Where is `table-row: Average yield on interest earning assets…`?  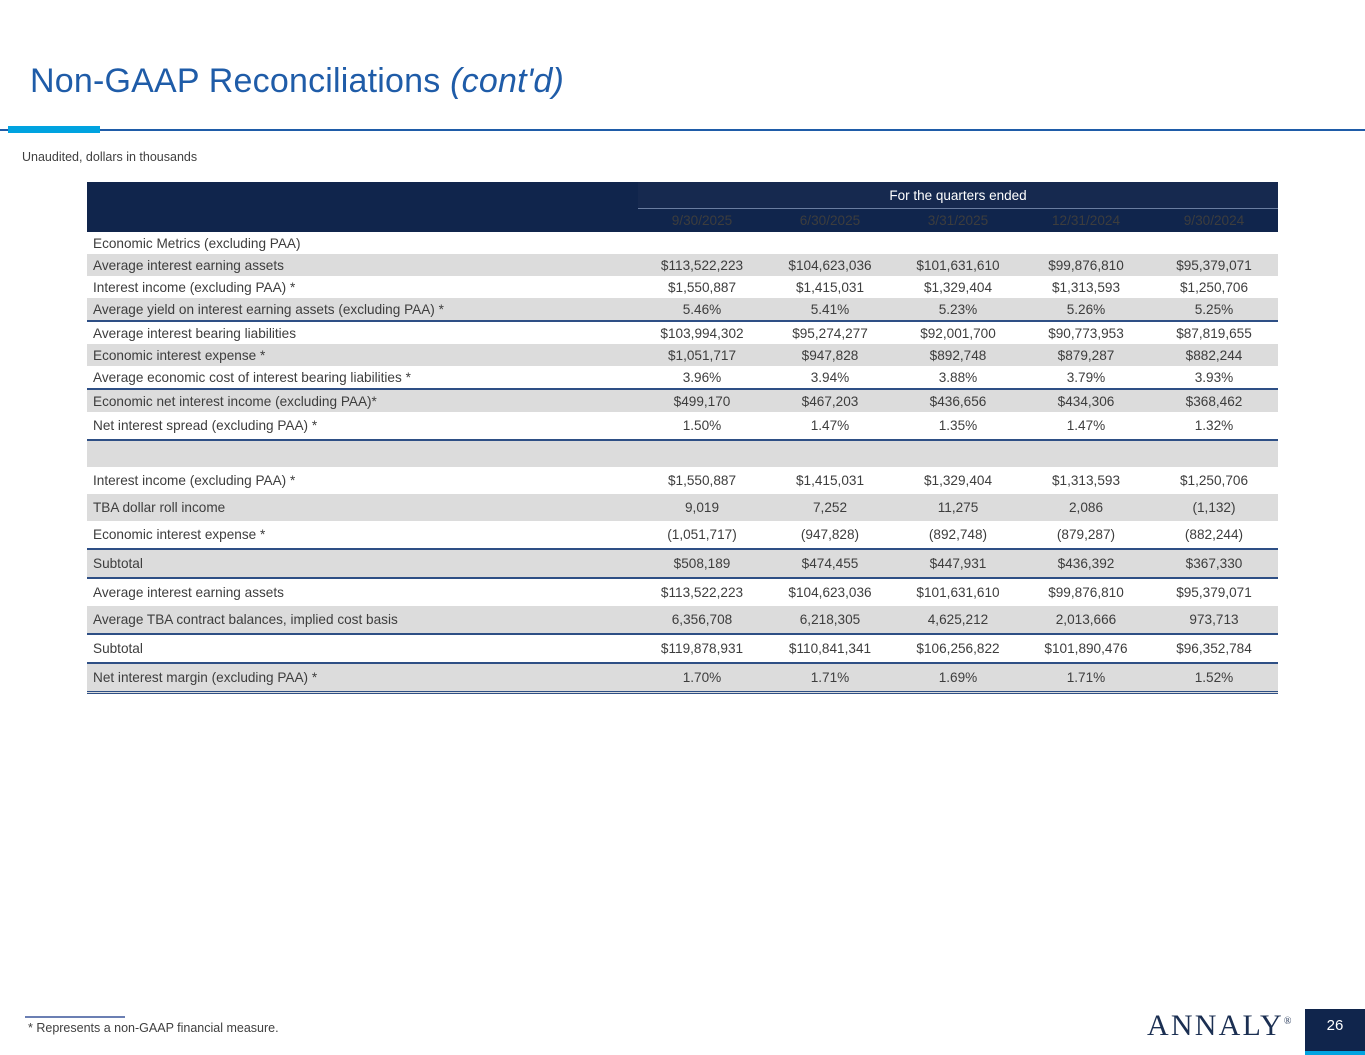 table-row: Average yield on interest earning assets… is located at coordinates (682, 310).